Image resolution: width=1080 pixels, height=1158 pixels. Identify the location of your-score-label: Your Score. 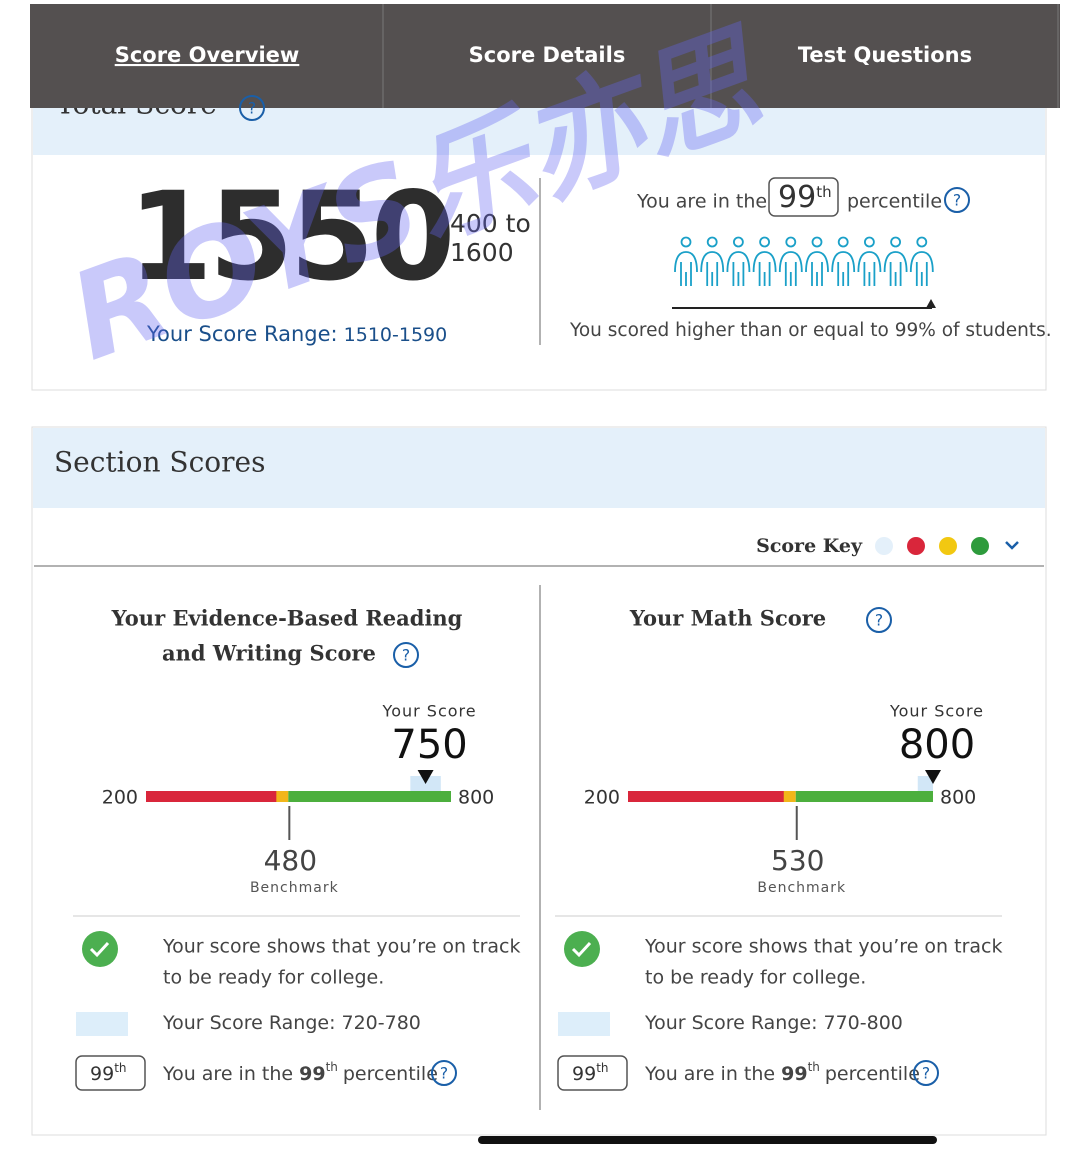
(936, 711).